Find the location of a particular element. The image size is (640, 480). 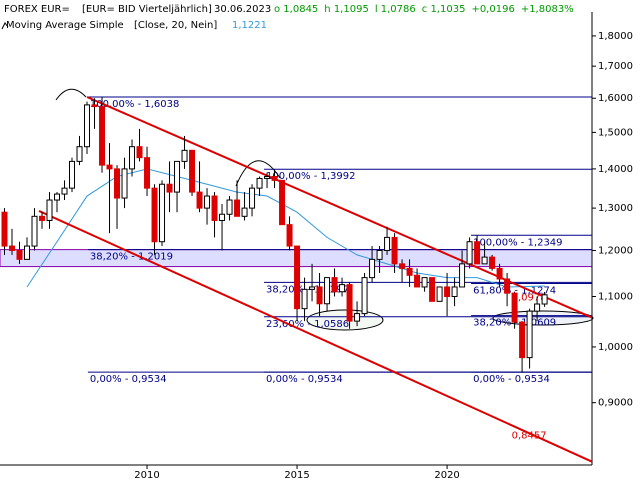

trend-label: 1,0978 is located at coordinates (529, 298).